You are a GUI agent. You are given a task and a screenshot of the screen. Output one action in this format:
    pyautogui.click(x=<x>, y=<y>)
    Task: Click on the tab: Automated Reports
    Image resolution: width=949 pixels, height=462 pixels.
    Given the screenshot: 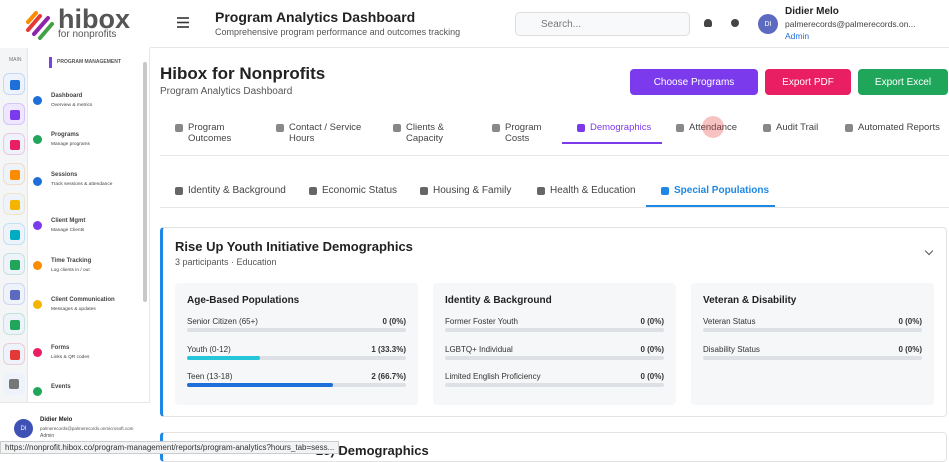 What is the action you would take?
    pyautogui.click(x=892, y=127)
    